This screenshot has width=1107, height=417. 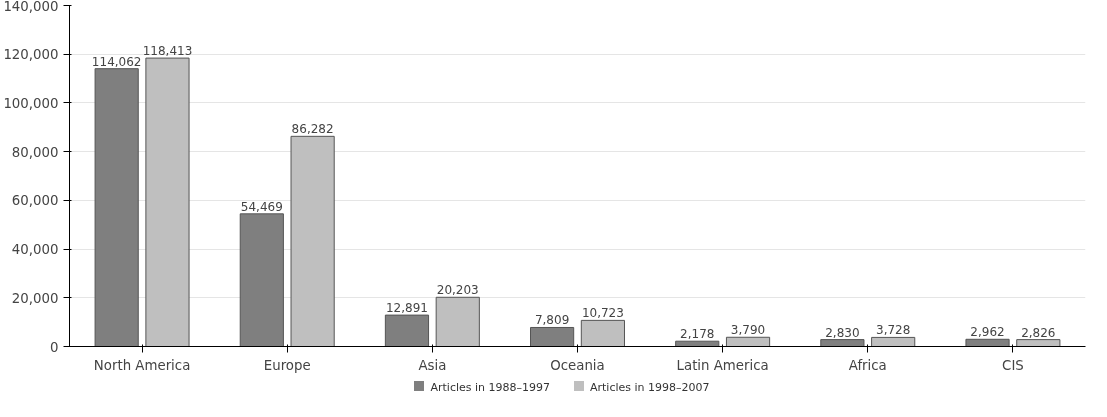 I want to click on legend-label: Articles in 1988–1997, so click(x=490, y=387).